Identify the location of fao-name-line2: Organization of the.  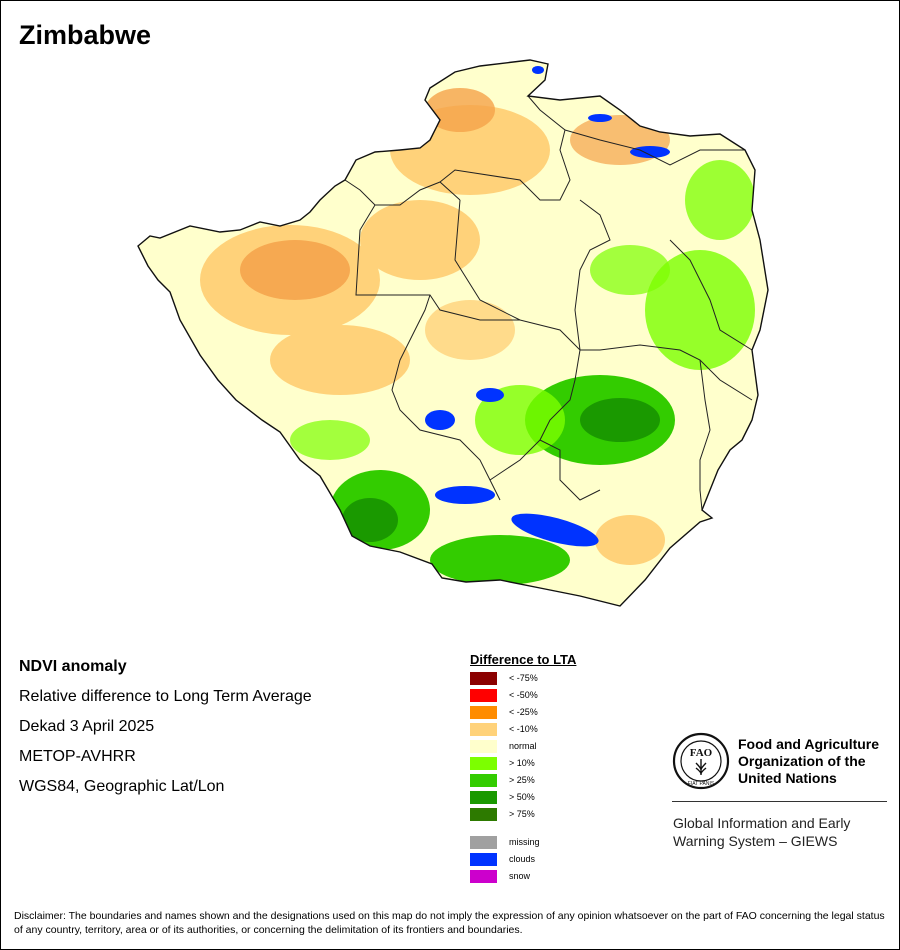
(802, 761).